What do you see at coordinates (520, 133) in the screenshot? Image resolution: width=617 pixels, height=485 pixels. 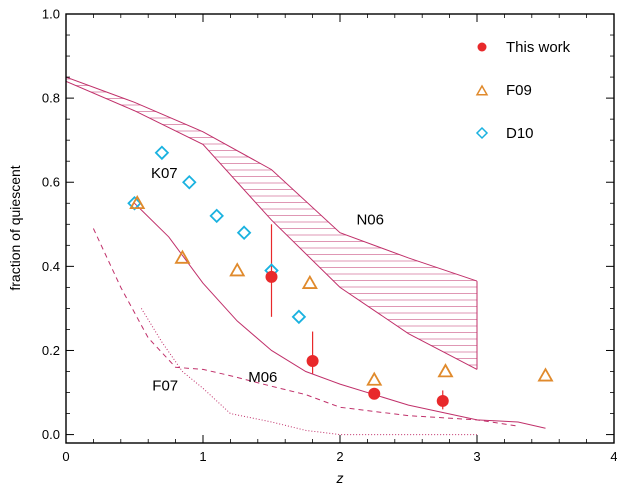 I see `legend-label: D10` at bounding box center [520, 133].